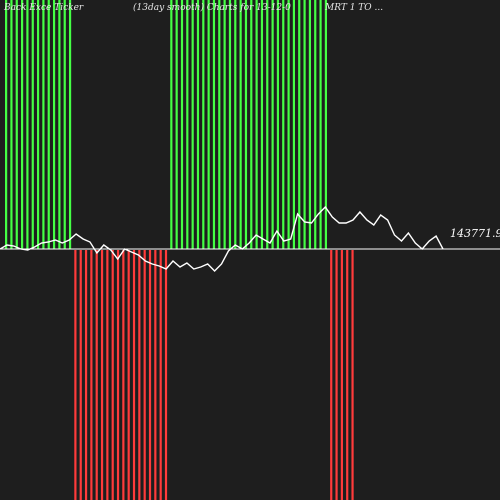 This screenshot has width=500, height=500. I want to click on header-center-text: (13day smooth) Charts for 13-12-0, so click(212, 7).